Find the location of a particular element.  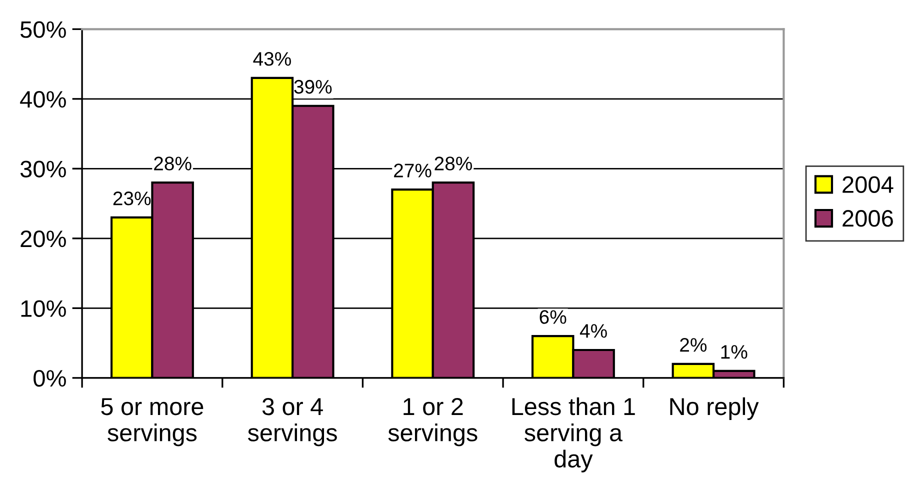

x-tick-label: 5 or more servings is located at coordinates (152, 422).